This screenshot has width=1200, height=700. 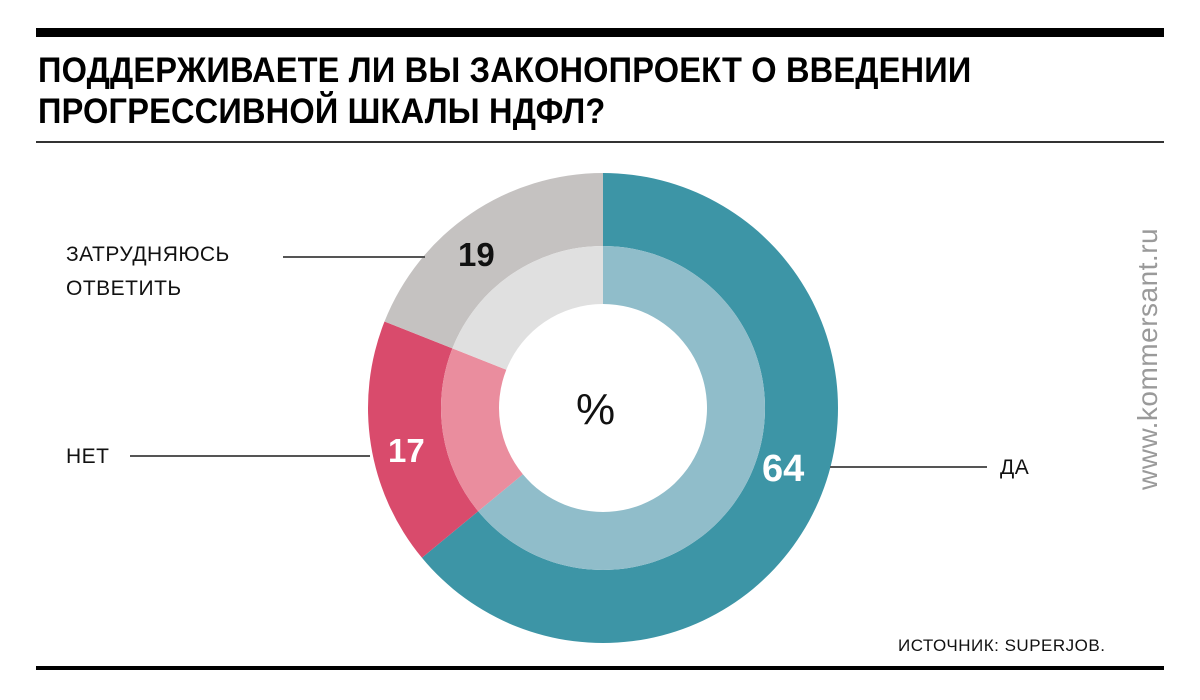 What do you see at coordinates (250, 456) in the screenshot?
I see `leader-line-no` at bounding box center [250, 456].